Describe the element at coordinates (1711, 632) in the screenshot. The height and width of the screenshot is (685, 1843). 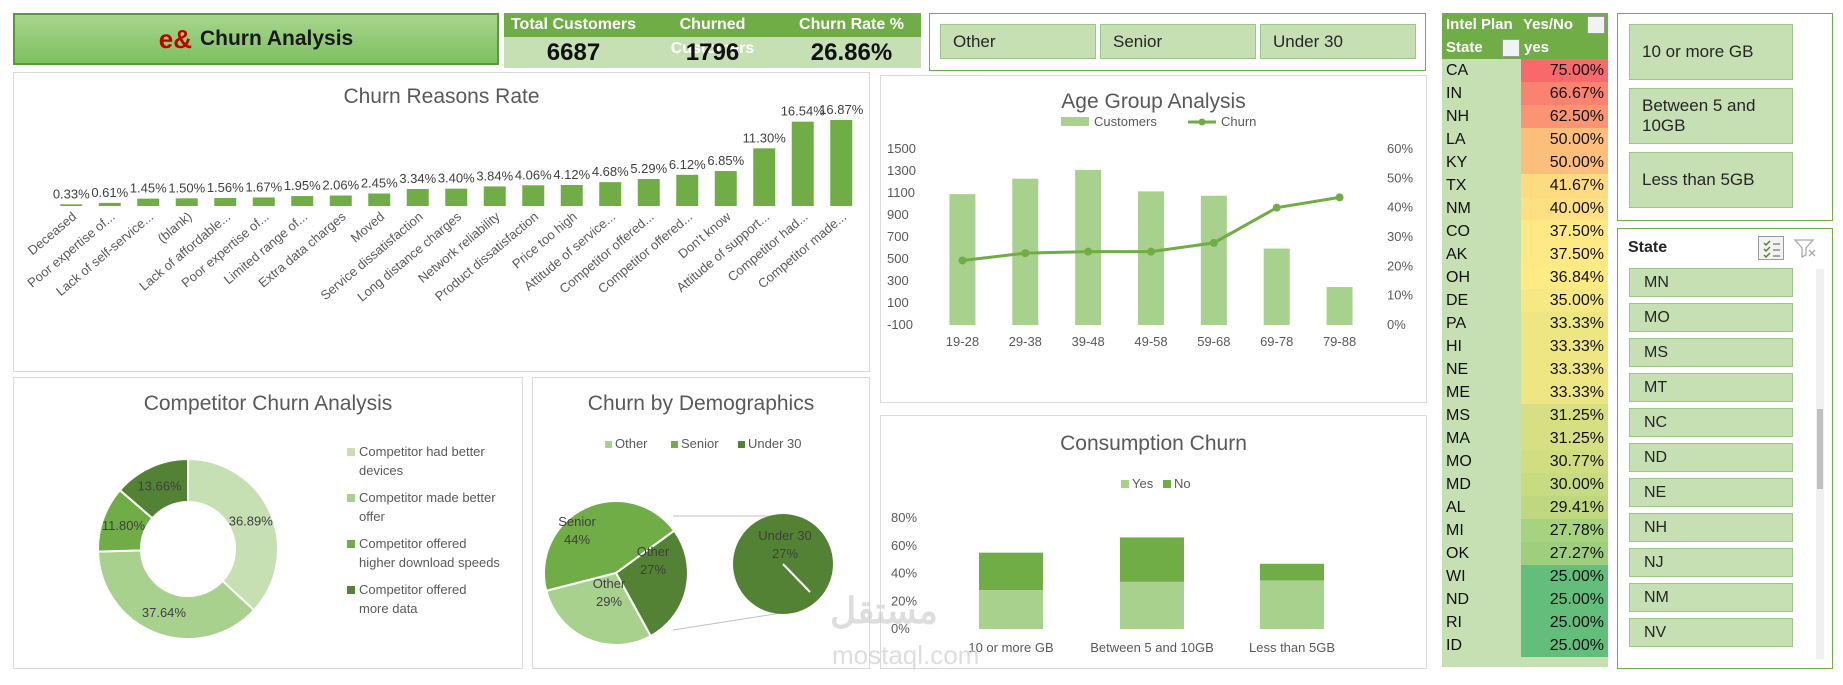
I see `state-slicer-item: NV` at that location.